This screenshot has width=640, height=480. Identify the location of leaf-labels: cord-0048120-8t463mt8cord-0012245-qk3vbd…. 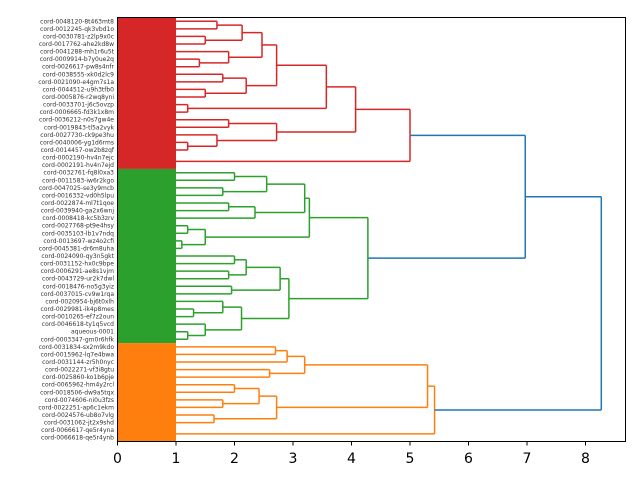
(76, 229).